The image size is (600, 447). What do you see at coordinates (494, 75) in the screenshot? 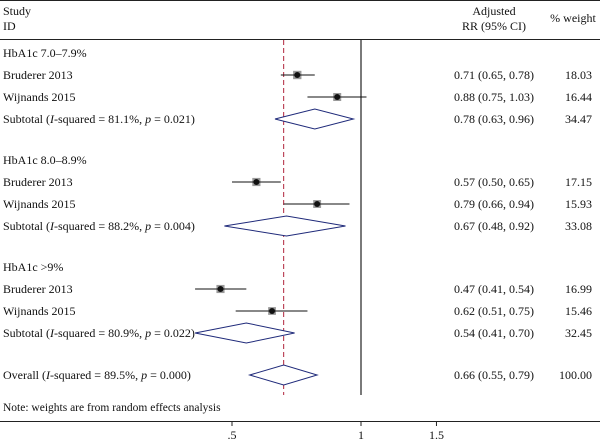
I see `ci-value: 0.71 (0.65, 0.78)` at bounding box center [494, 75].